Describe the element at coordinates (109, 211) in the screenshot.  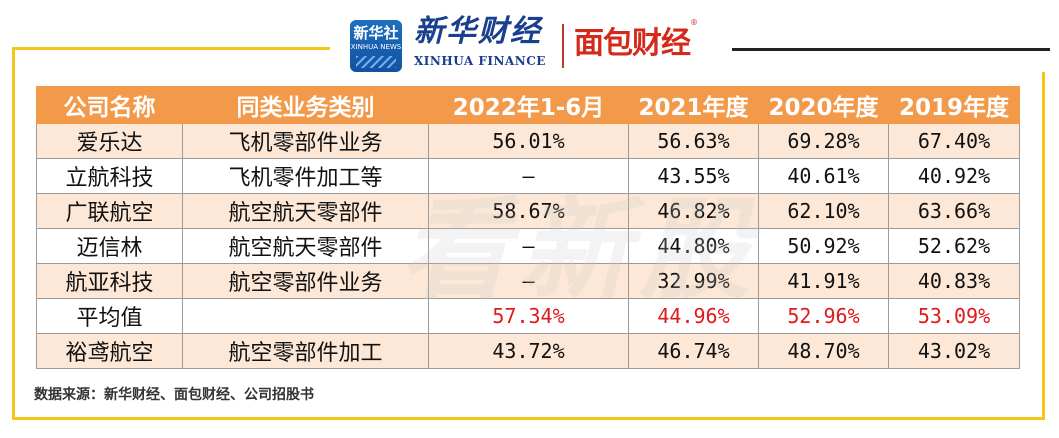
I see `table-cell-name: 广联航空` at that location.